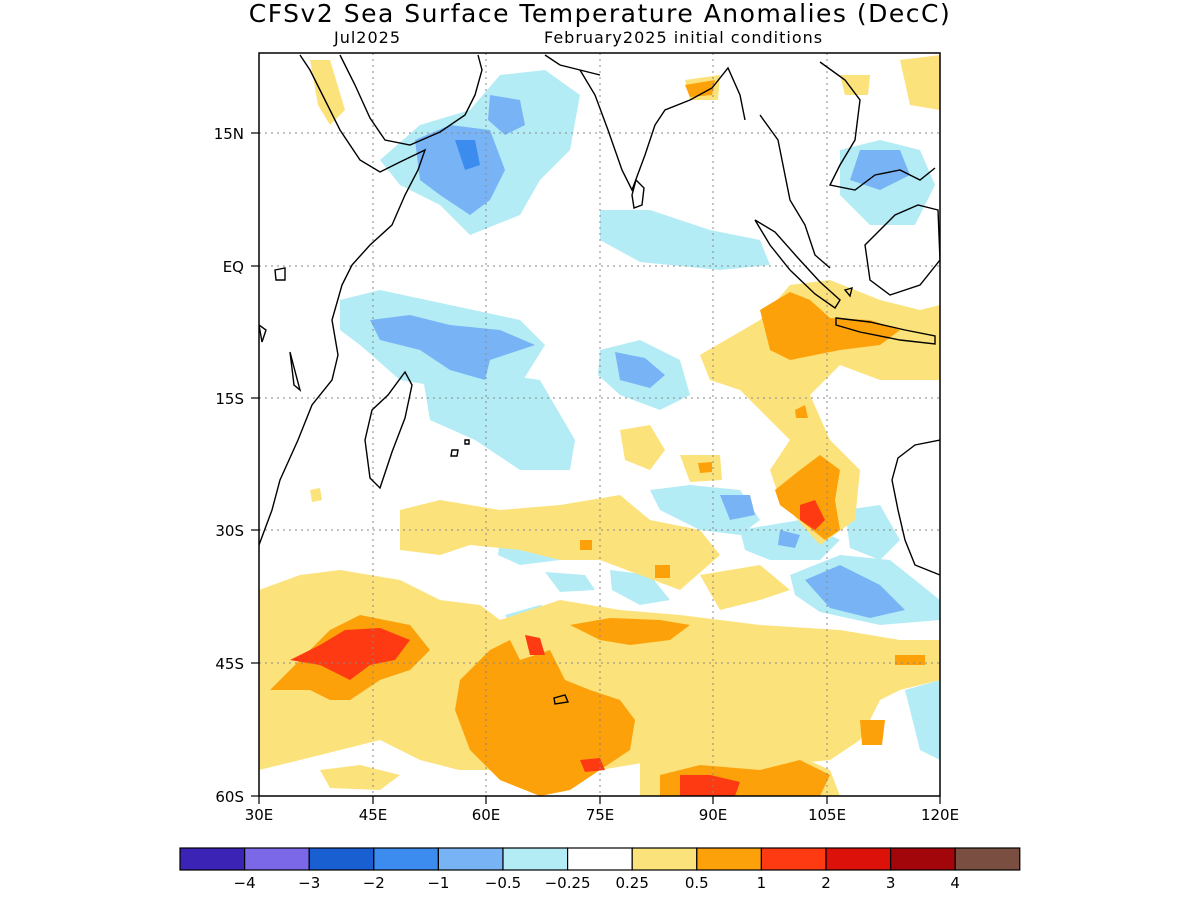  I want to click on sri-lanka, so click(638, 193).